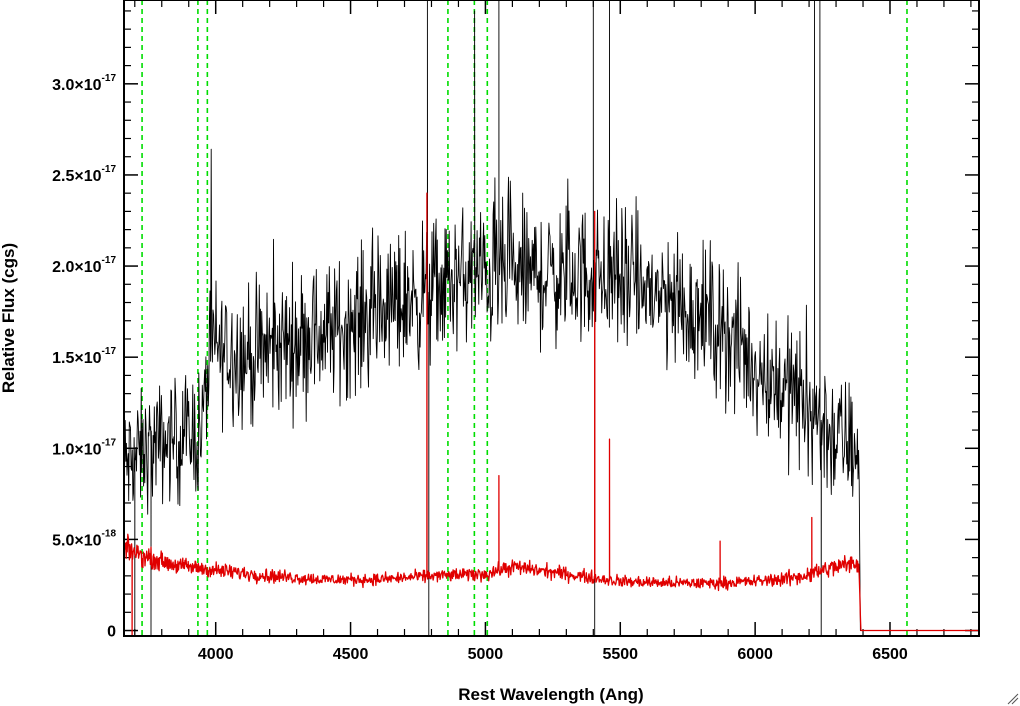  What do you see at coordinates (620, 654) in the screenshot?
I see `x-tick-label: 5500` at bounding box center [620, 654].